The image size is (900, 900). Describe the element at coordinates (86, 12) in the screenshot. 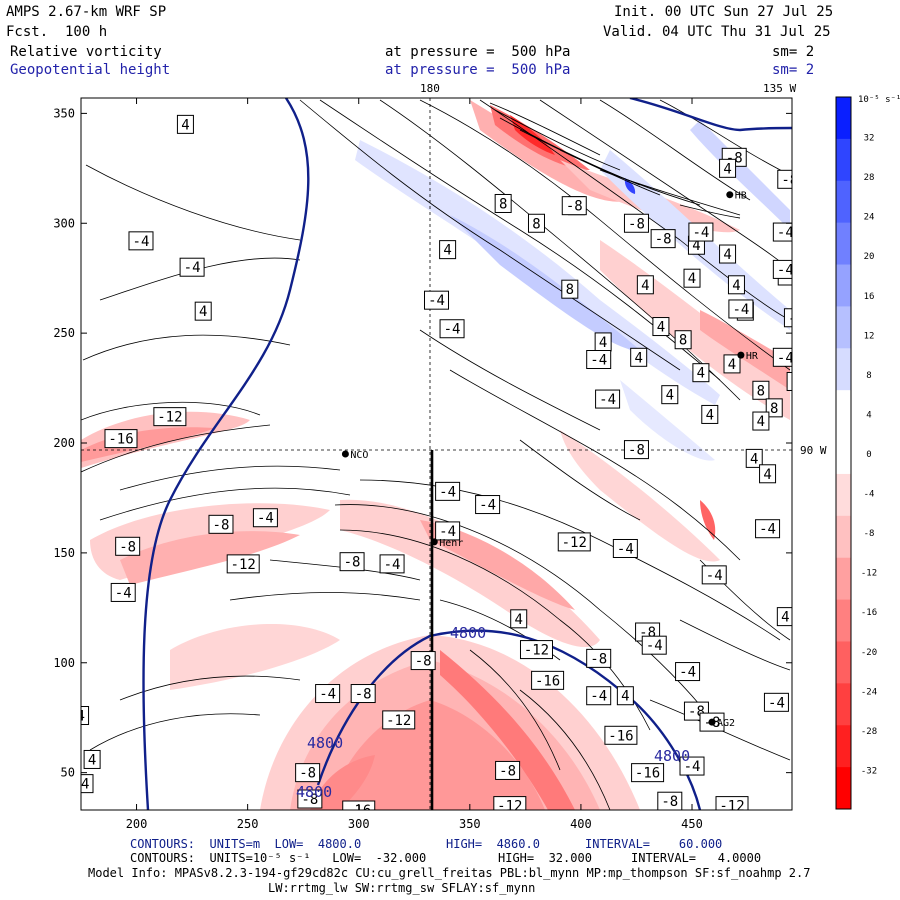

I see `model-title: AMPS 2.67-km WRF SP` at that location.